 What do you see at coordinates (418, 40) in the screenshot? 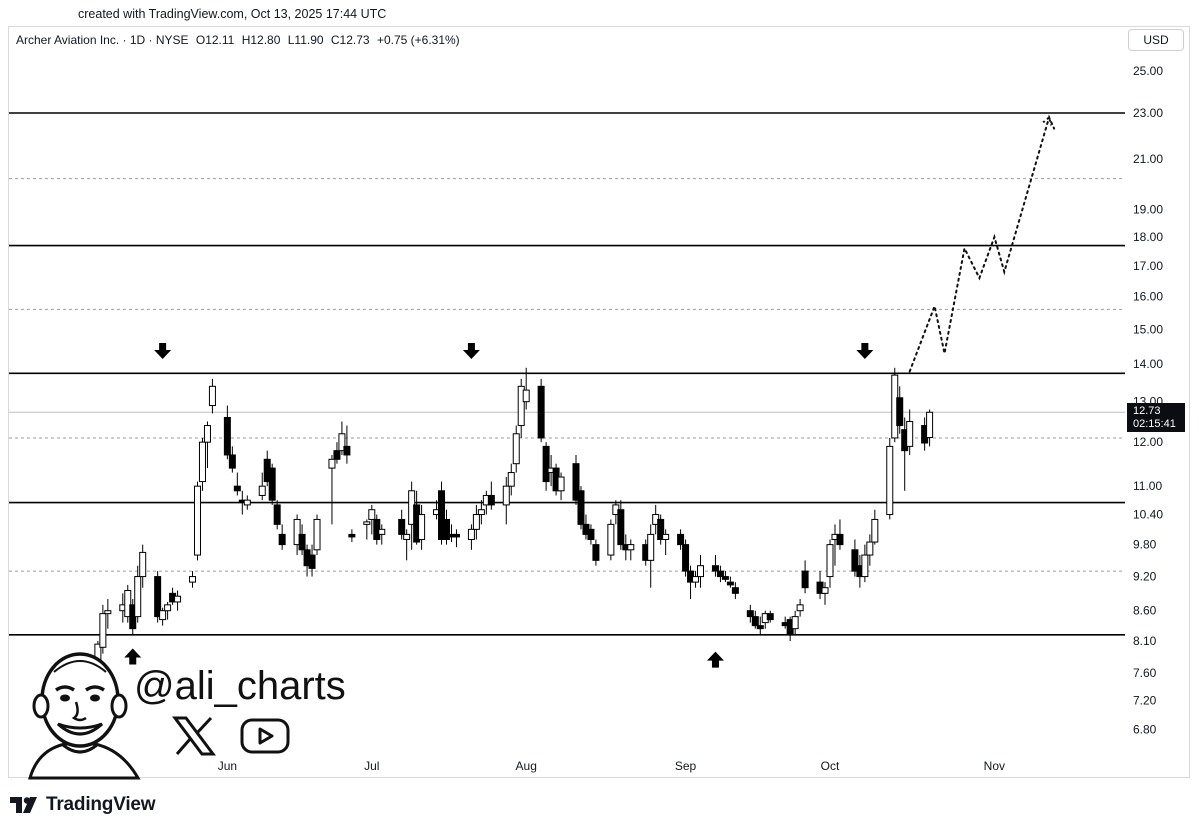
I see `ohlc-change: +0.75 (+6.31%)` at bounding box center [418, 40].